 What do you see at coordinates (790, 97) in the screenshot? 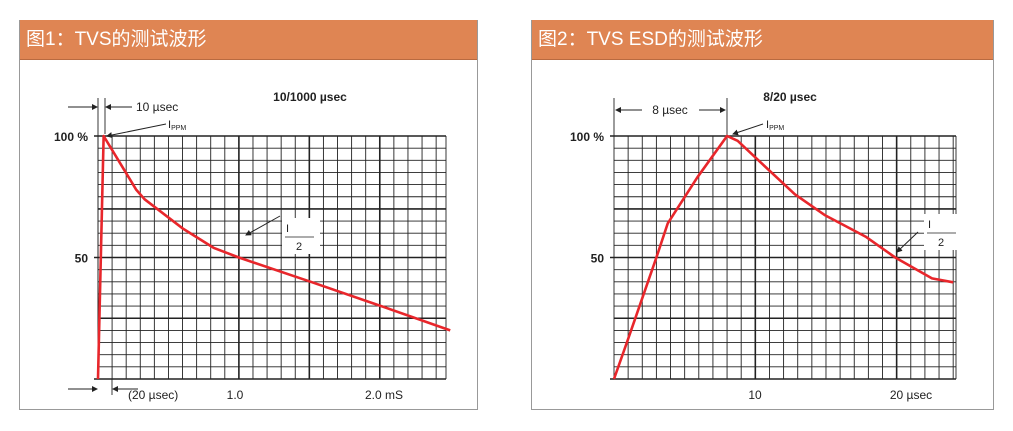
I see `chart-title: 8/20 µsec` at bounding box center [790, 97].